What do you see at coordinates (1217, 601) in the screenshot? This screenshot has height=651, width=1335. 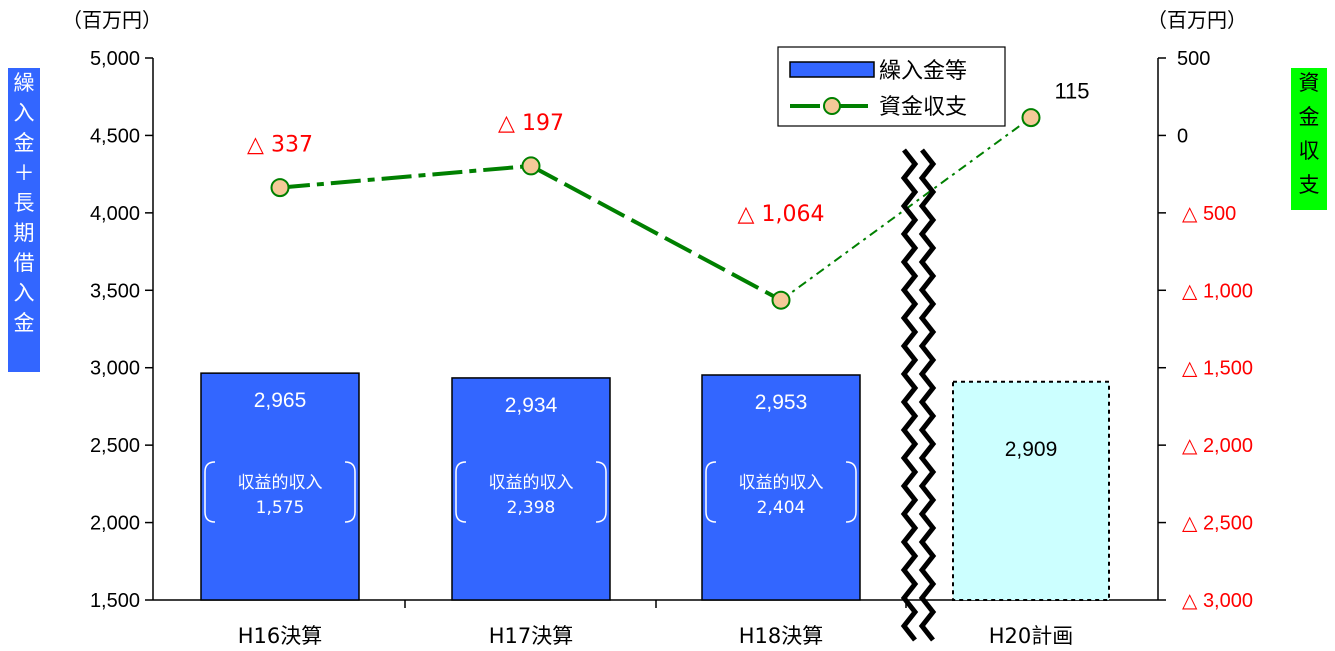 I see `right-tick-label: △ 3,000` at bounding box center [1217, 601].